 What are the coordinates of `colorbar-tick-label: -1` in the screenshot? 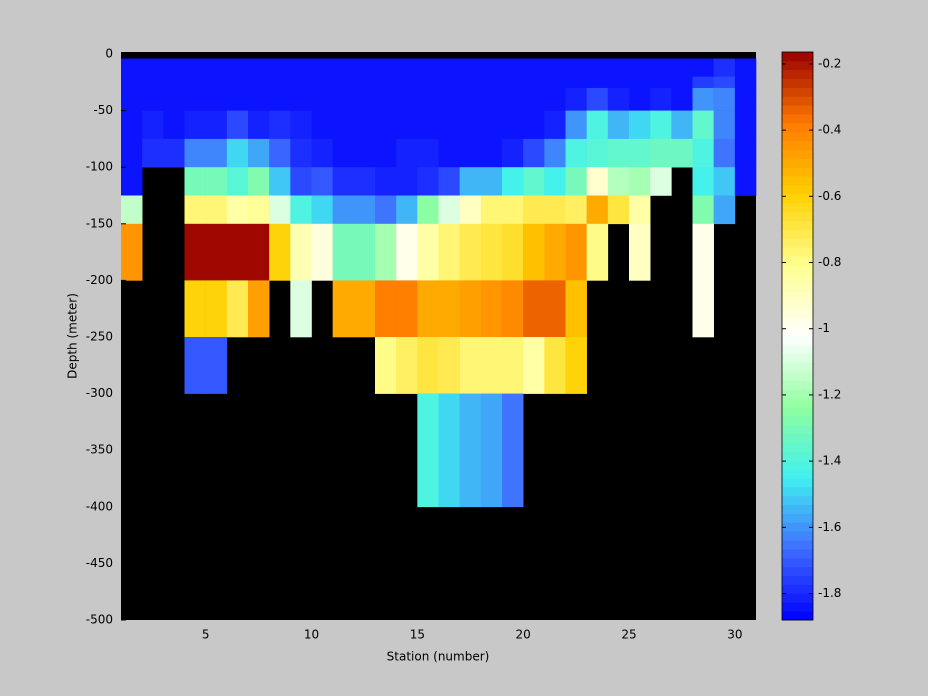 It's located at (824, 328).